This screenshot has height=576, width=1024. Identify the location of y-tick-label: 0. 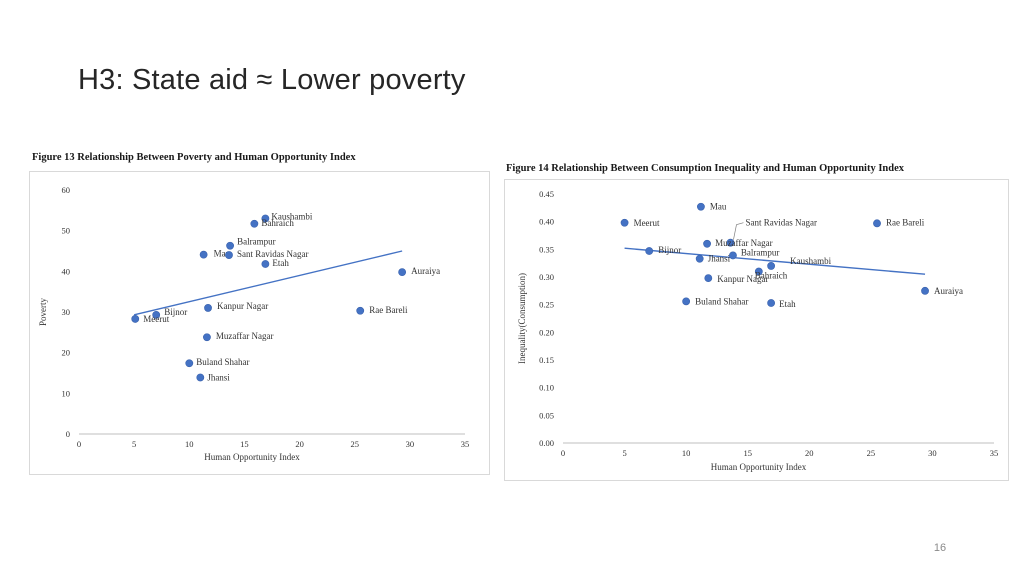
(68, 434).